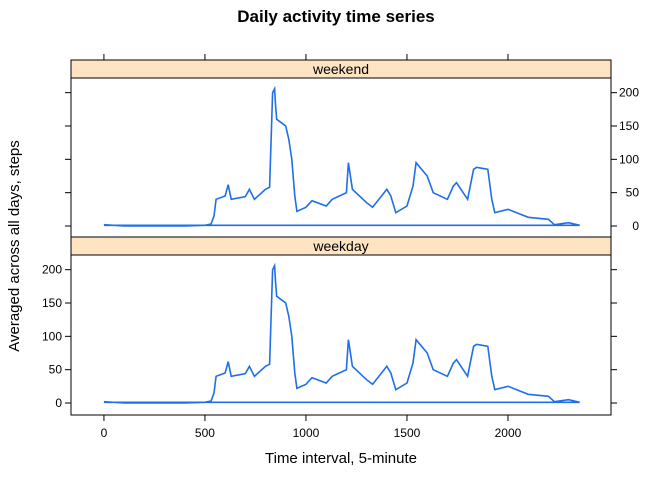 The image size is (672, 480). What do you see at coordinates (340, 246) in the screenshot?
I see `strip-label: weekday` at bounding box center [340, 246].